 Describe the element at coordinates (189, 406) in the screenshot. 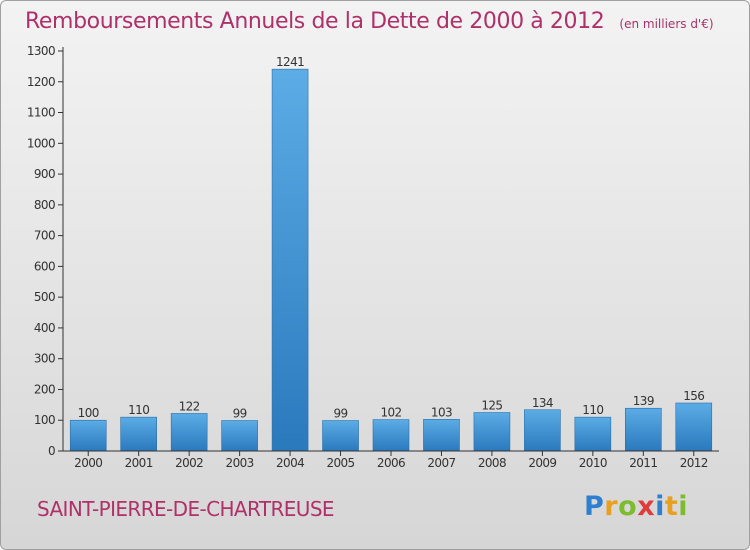

I see `bar-value-label: 122` at that location.